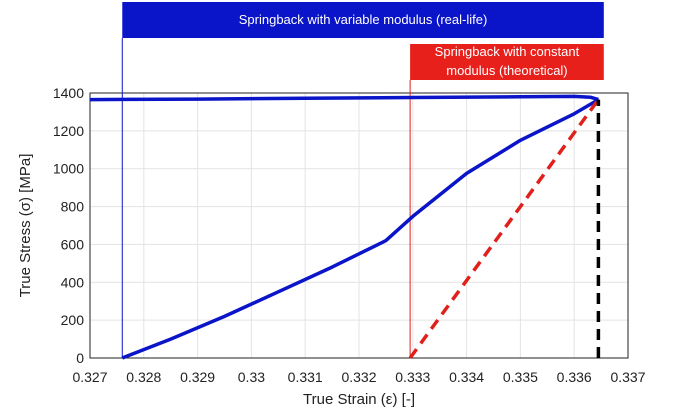  I want to click on y-tick-label: 0, so click(80, 358).